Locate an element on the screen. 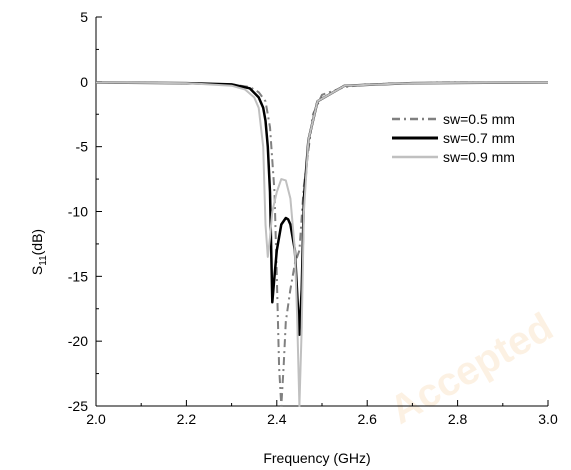 This screenshot has width=571, height=470. x-tick-label: 2.2 is located at coordinates (187, 419).